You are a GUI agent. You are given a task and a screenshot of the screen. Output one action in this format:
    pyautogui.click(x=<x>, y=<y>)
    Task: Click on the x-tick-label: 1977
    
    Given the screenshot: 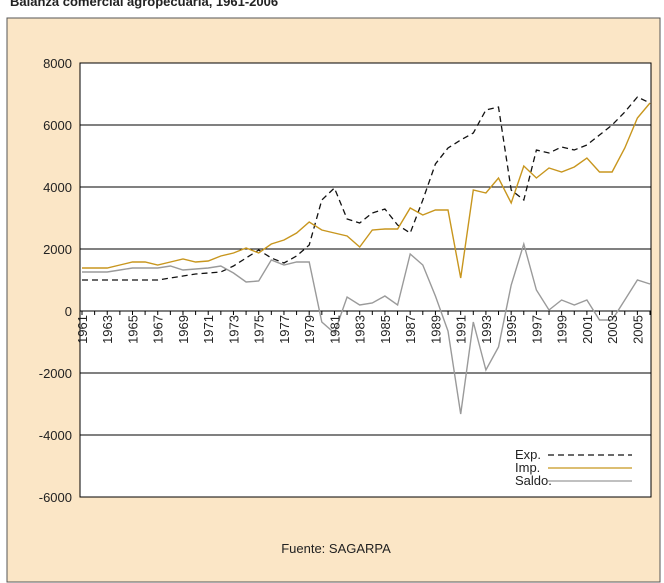 What is the action you would take?
    pyautogui.click(x=284, y=329)
    